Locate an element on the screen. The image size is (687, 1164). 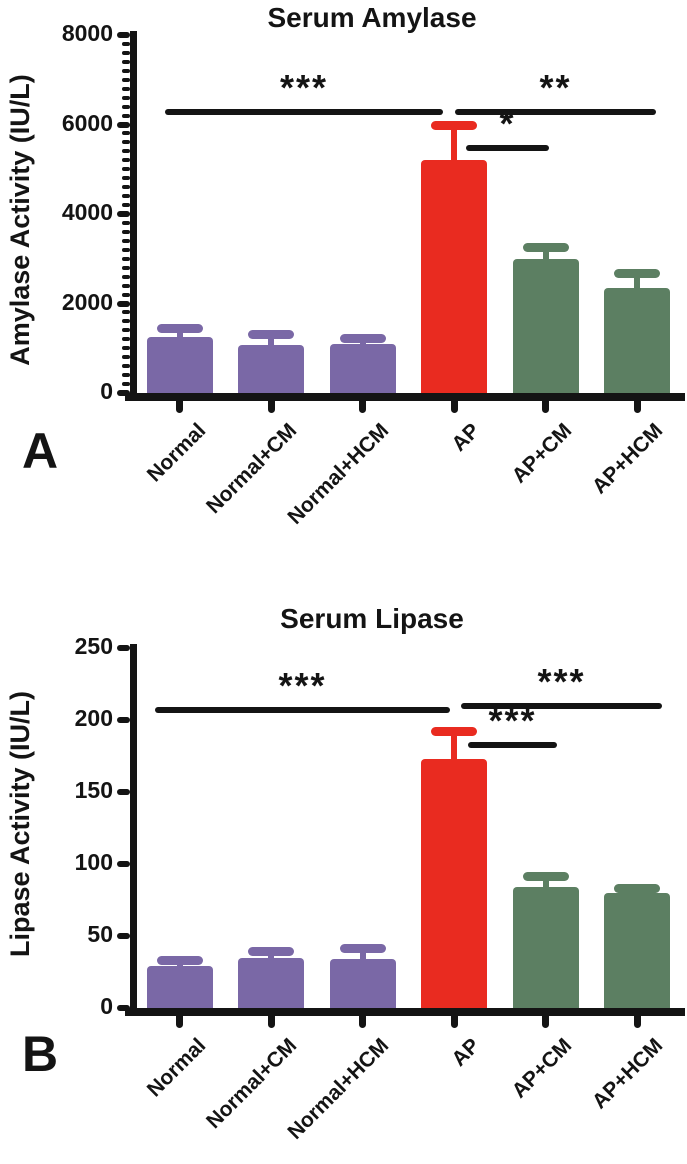
sig-label-ap-vs-ap-cm: * is located at coordinates (507, 123).